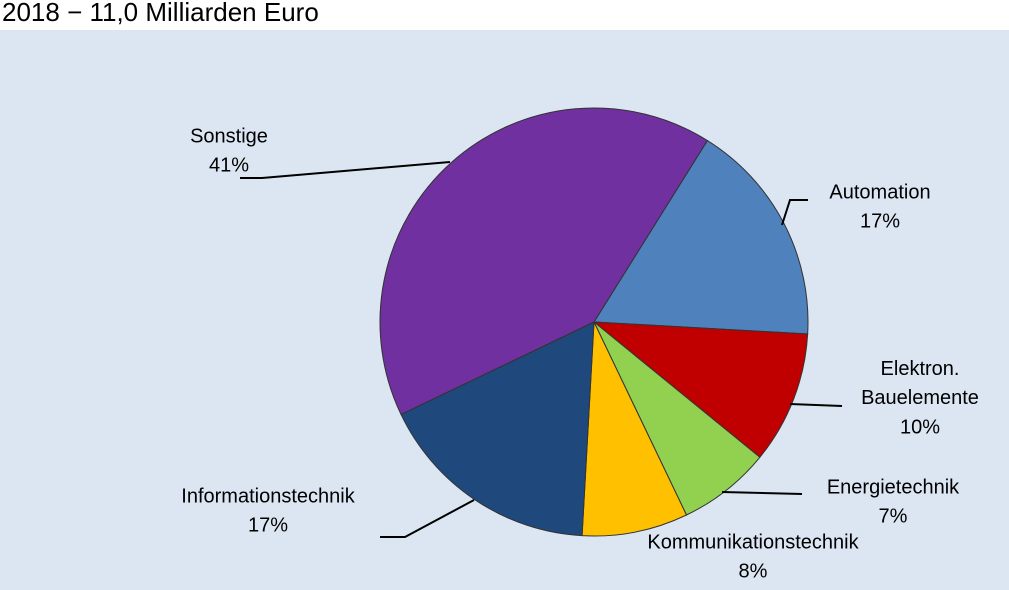 Image resolution: width=1009 pixels, height=590 pixels. What do you see at coordinates (920, 369) in the screenshot?
I see `slice-label-line: Elektron.` at bounding box center [920, 369].